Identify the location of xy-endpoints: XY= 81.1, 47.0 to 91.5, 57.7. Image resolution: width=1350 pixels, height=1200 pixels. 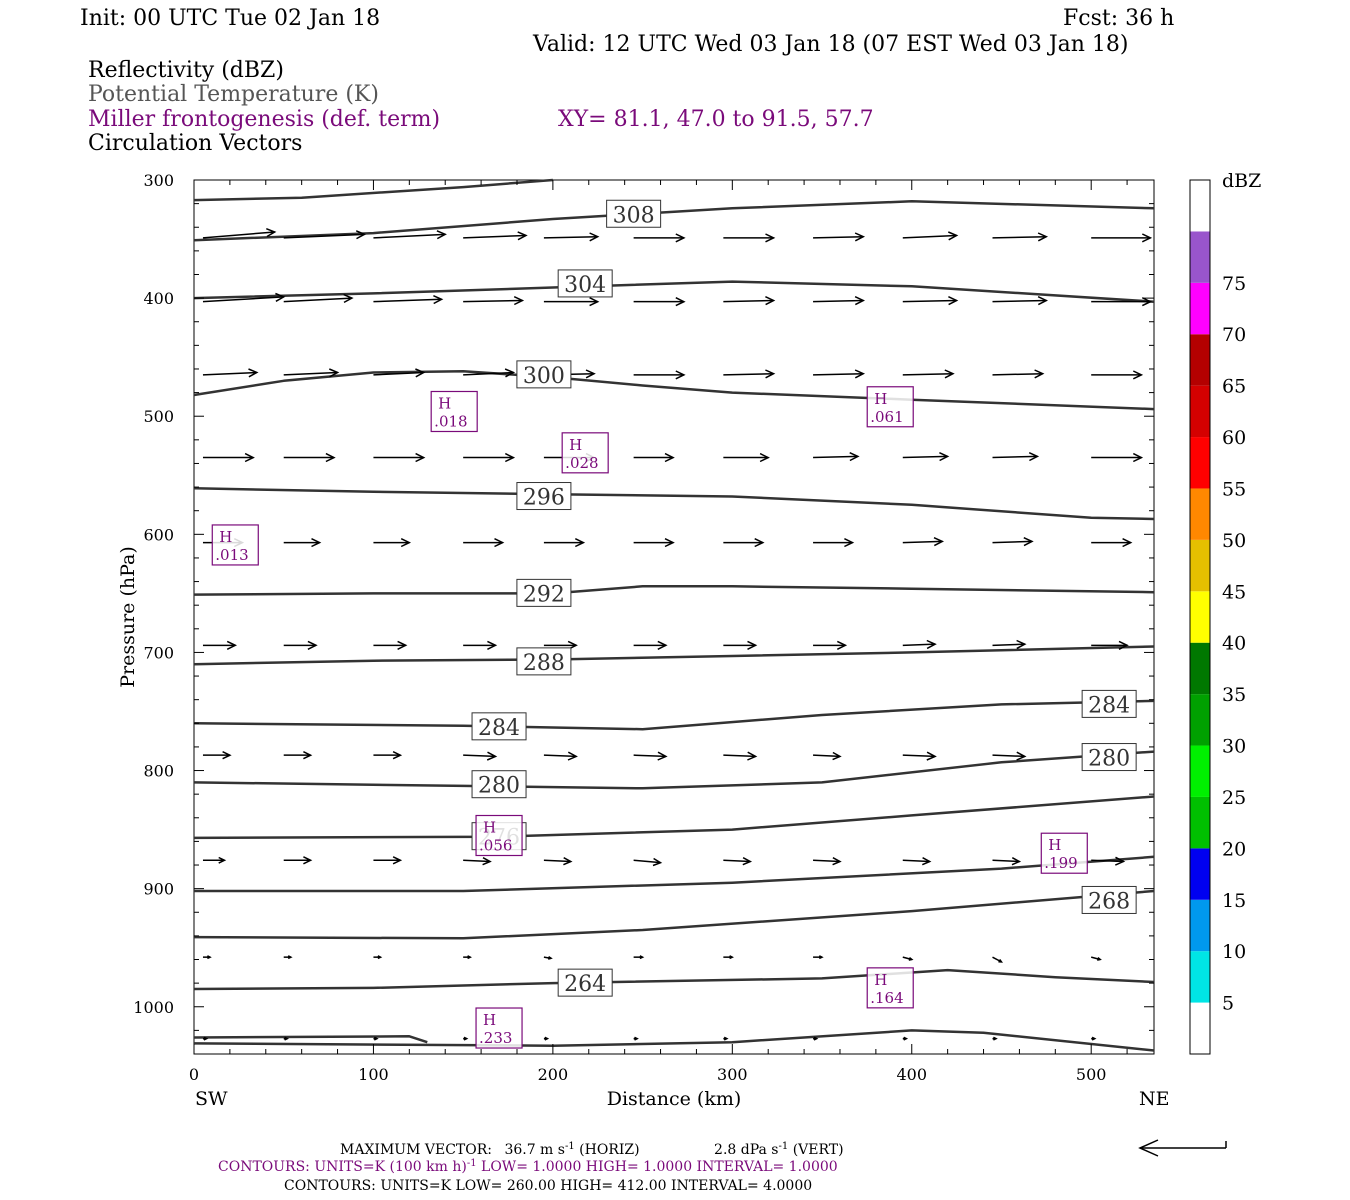
(716, 119).